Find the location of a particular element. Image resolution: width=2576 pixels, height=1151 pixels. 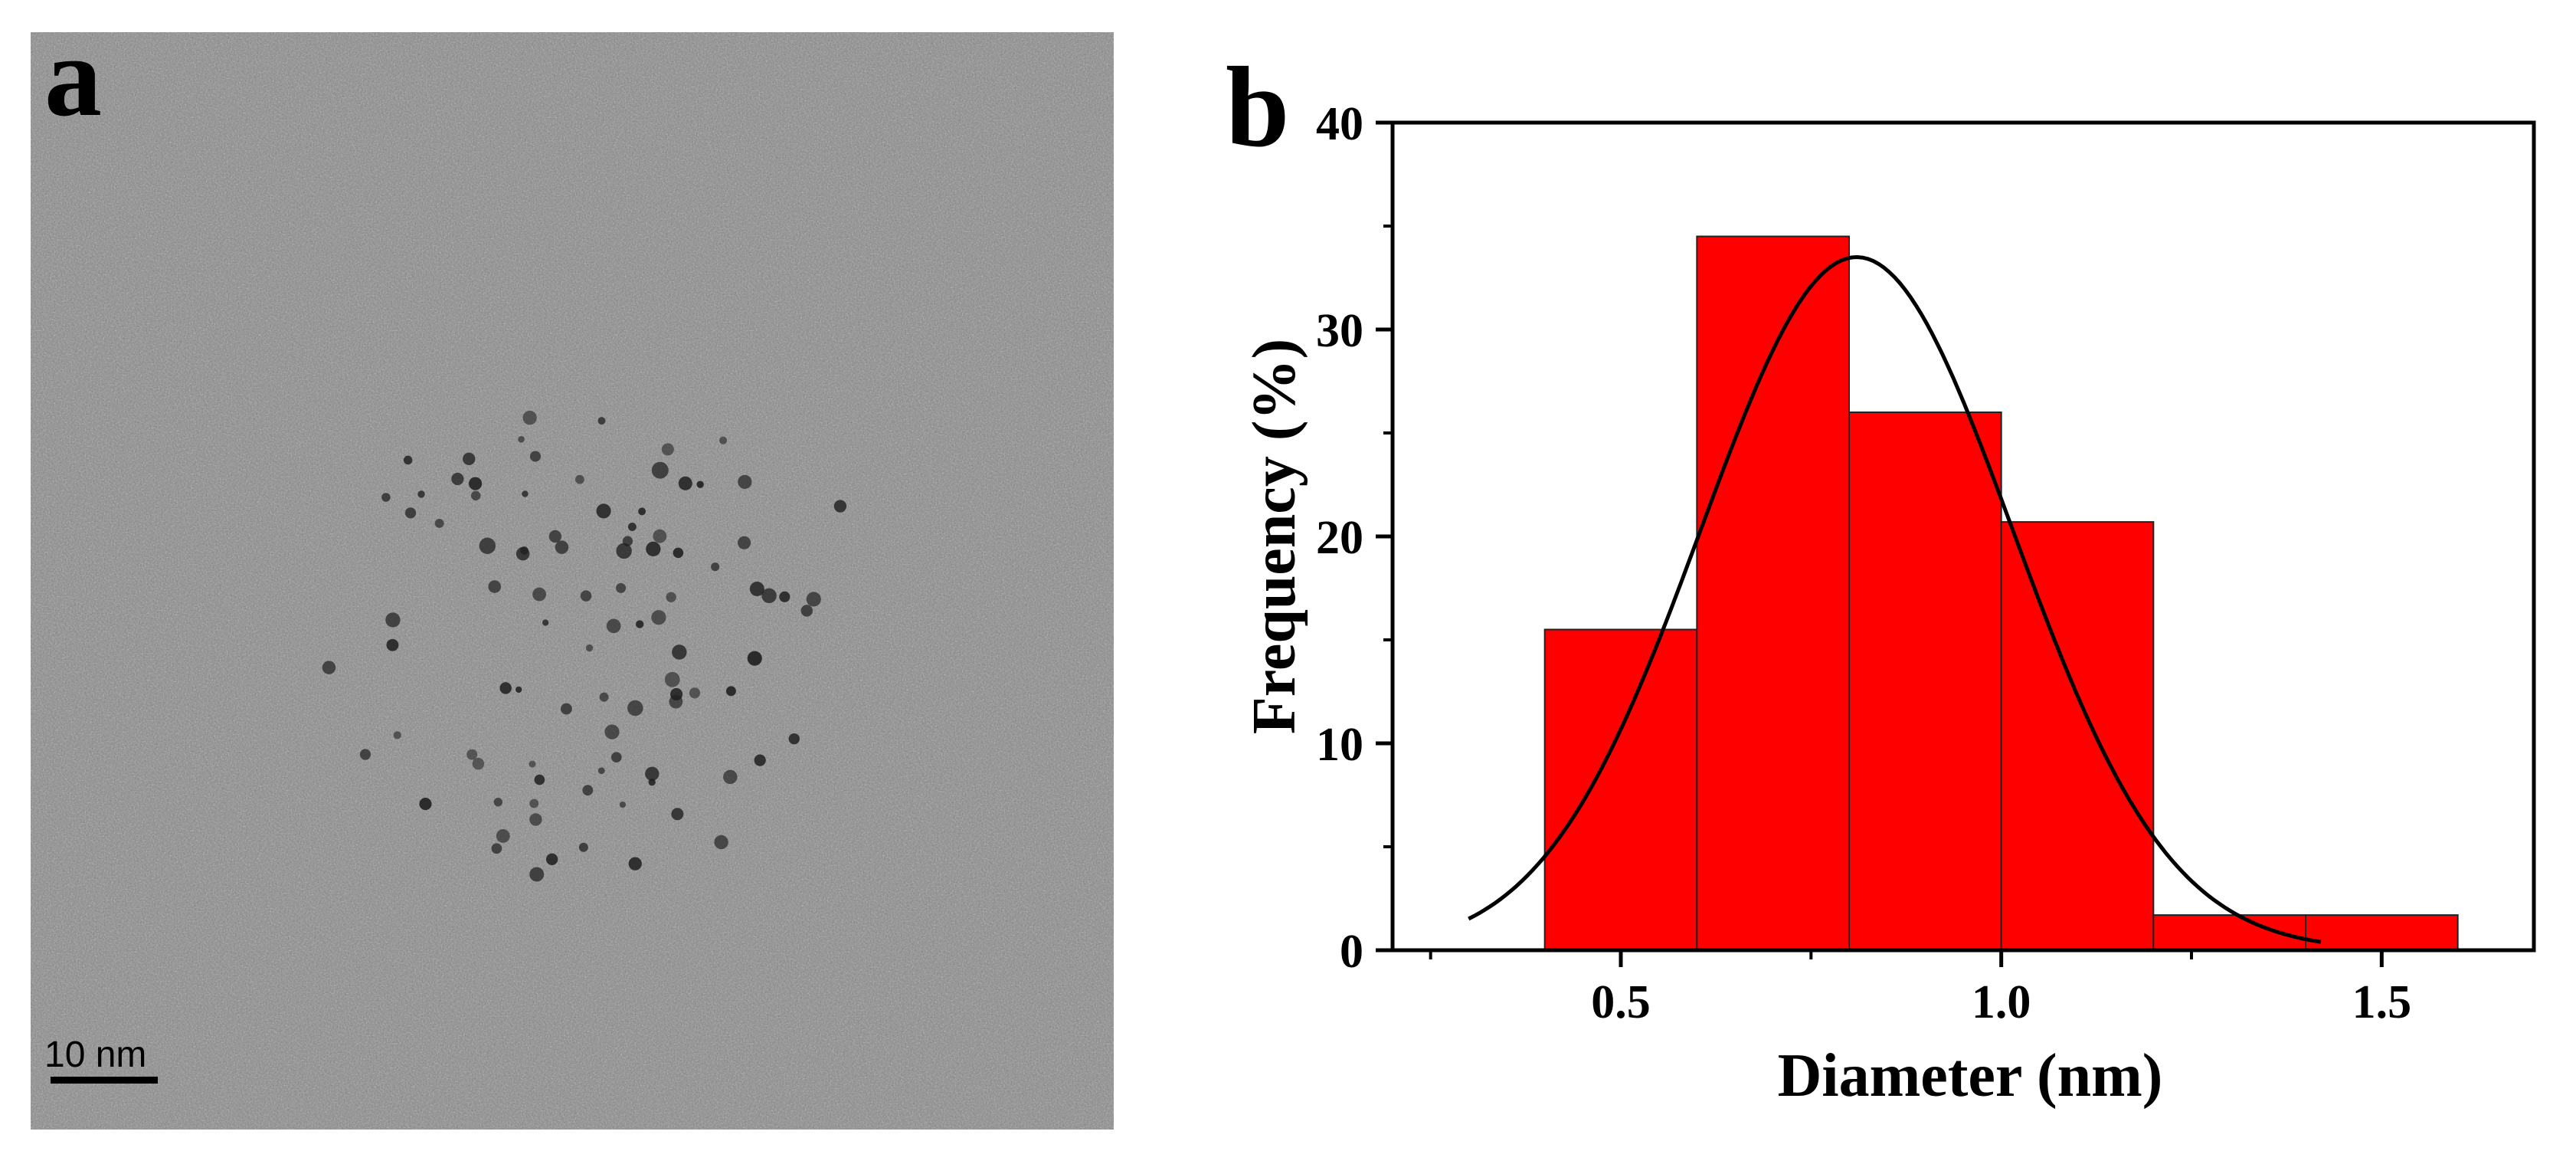

scale-bar is located at coordinates (104, 1080).